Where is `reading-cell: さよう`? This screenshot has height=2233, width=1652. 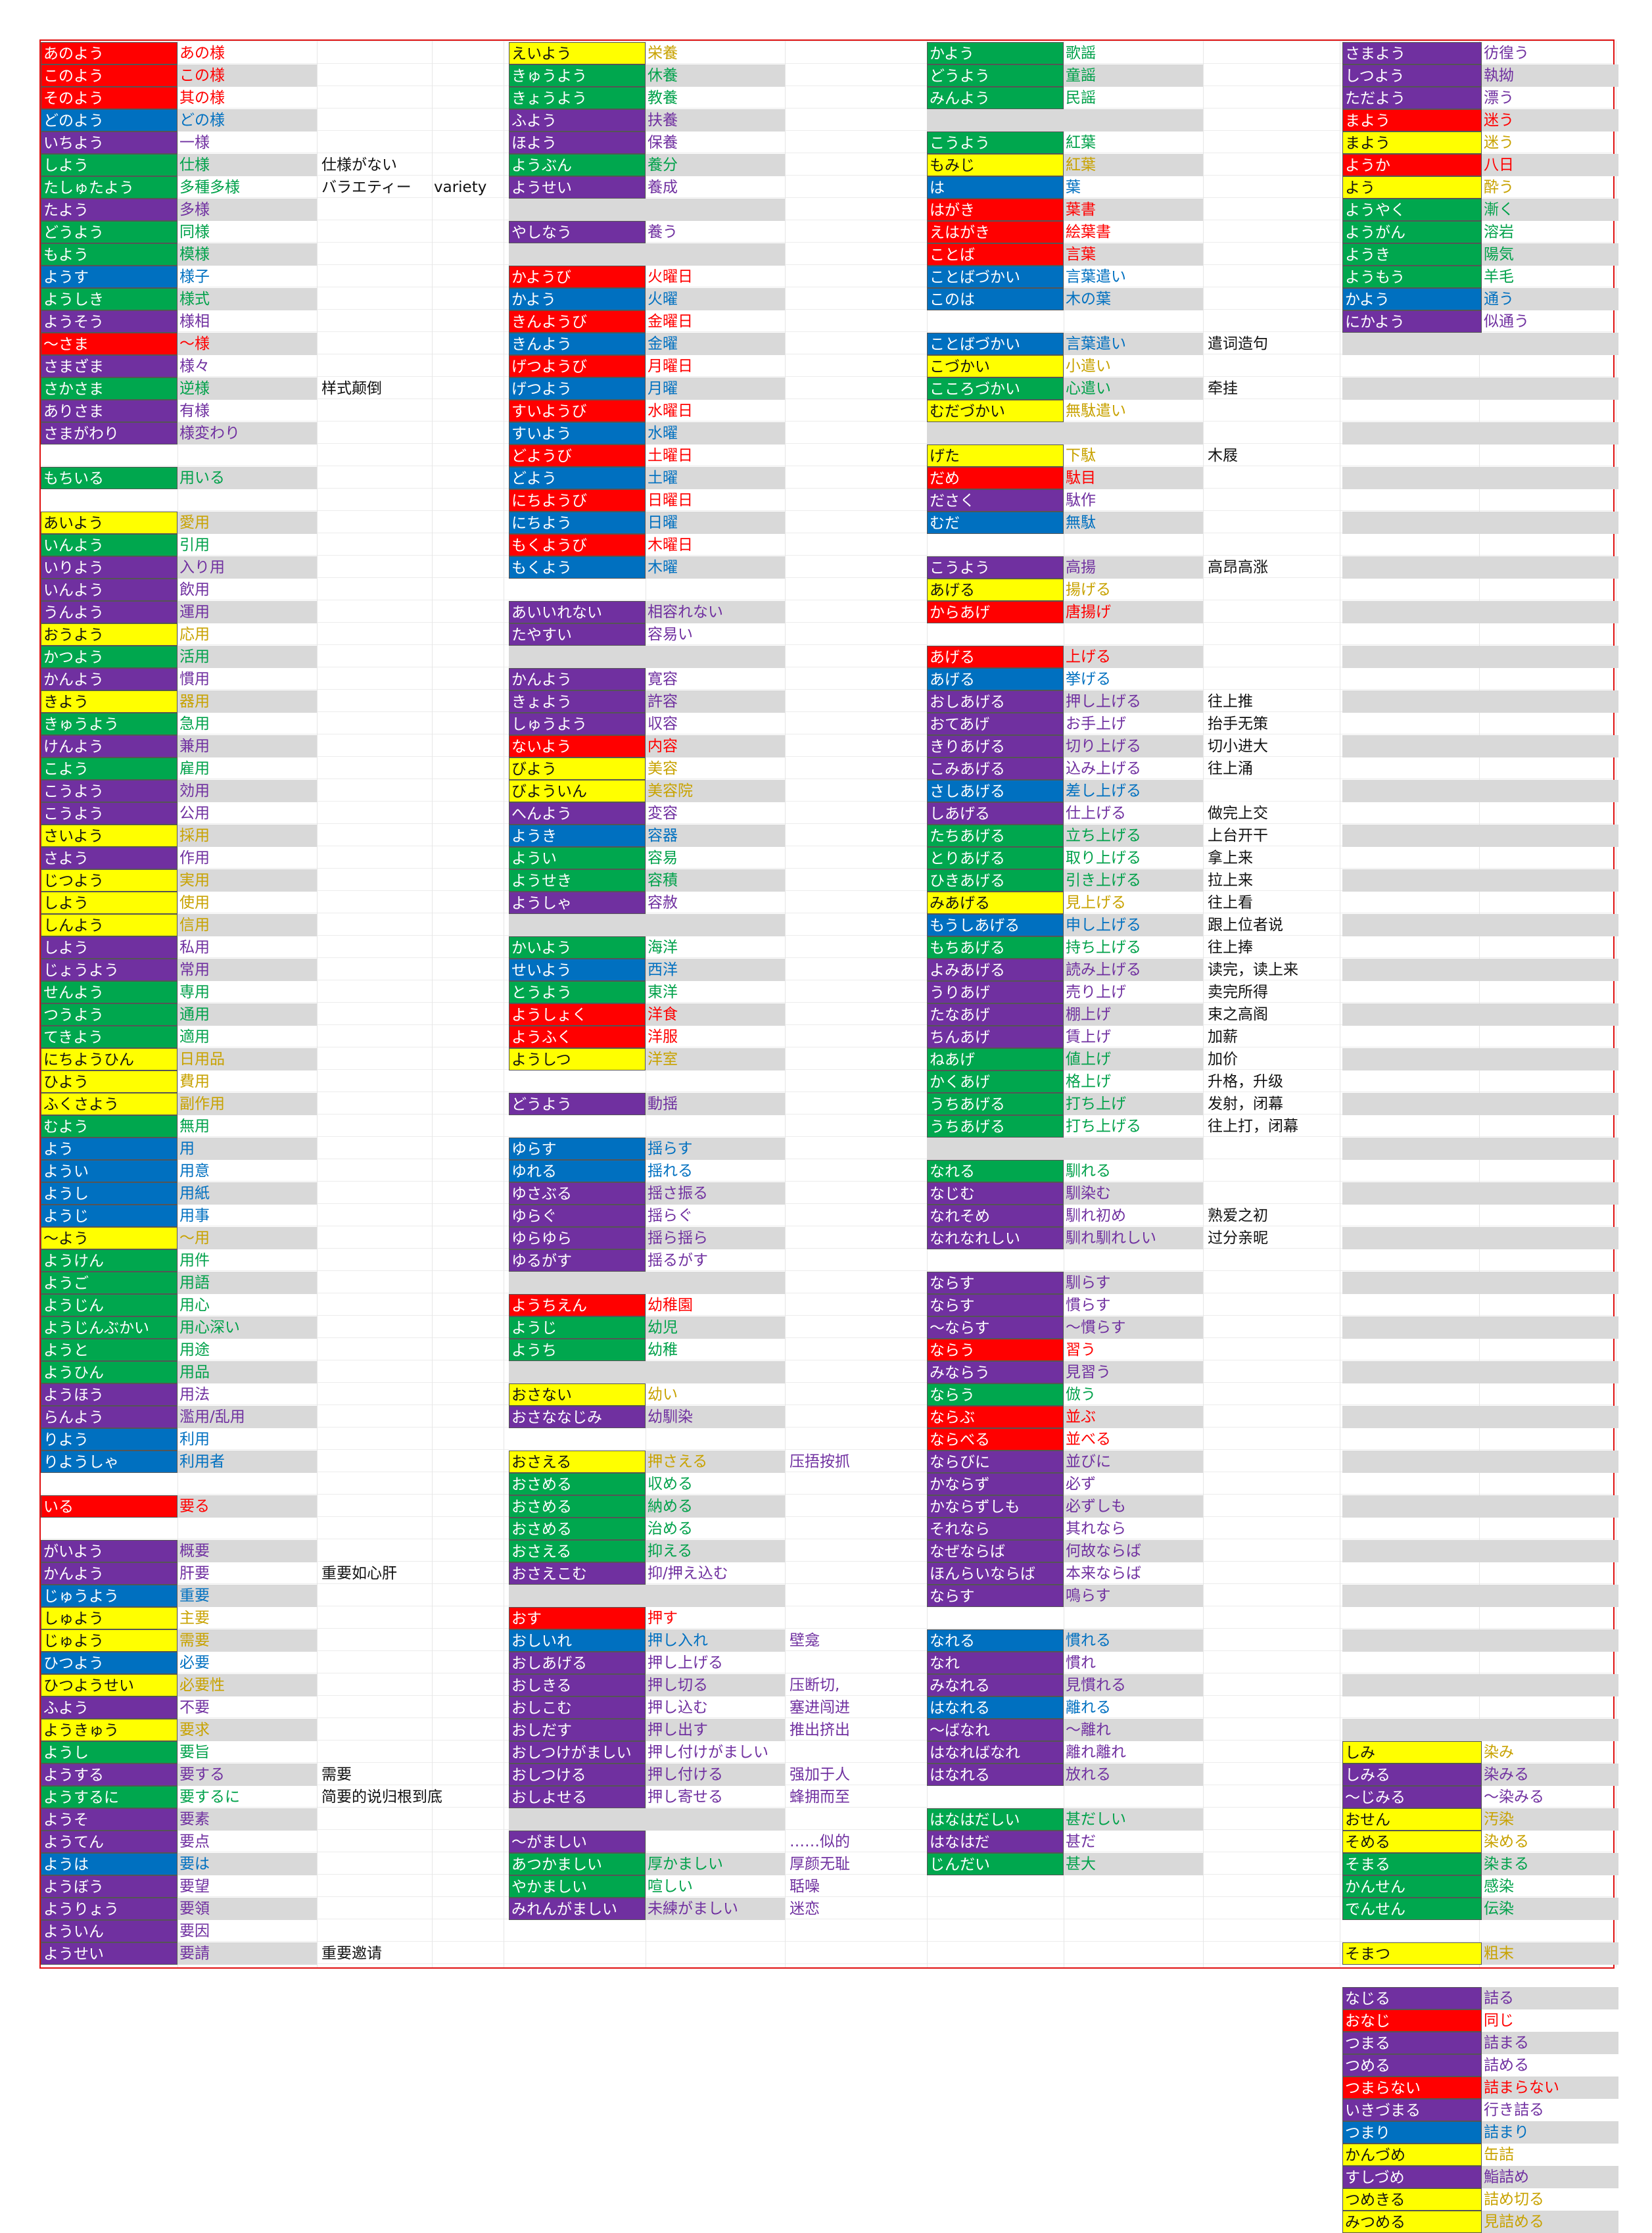
reading-cell: さよう is located at coordinates (109, 858).